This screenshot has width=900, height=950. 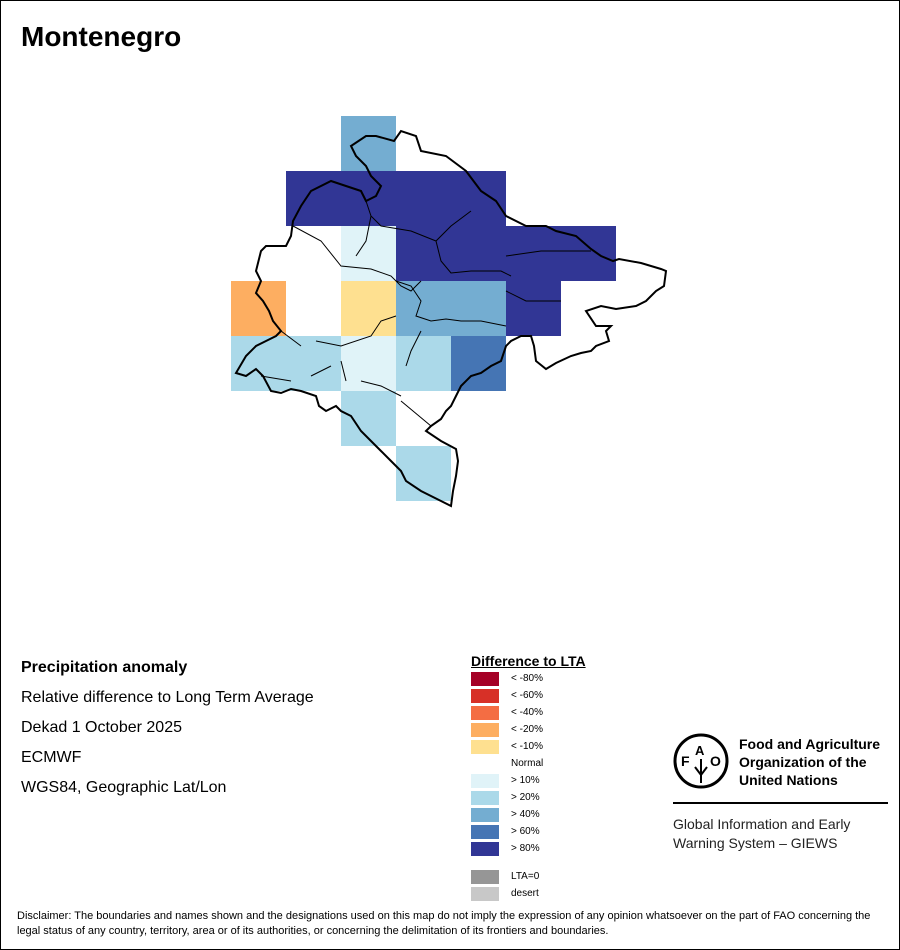 I want to click on legend-label: < -60%, so click(x=527, y=695).